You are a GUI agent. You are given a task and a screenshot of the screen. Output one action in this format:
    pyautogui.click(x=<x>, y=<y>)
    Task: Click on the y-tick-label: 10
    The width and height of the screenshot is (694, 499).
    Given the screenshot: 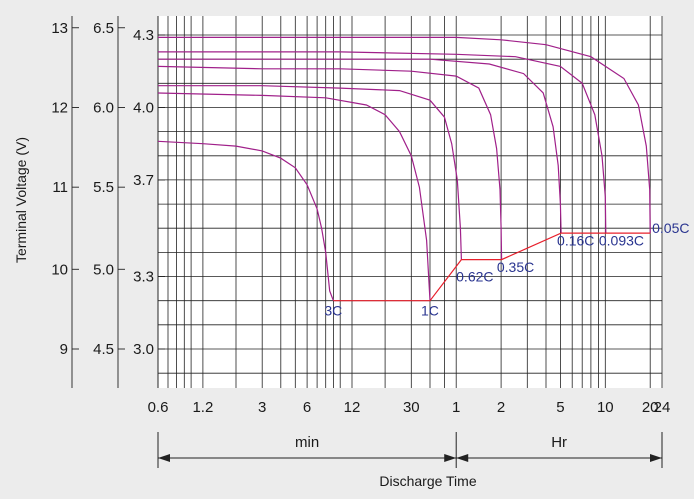 What is the action you would take?
    pyautogui.click(x=59, y=269)
    